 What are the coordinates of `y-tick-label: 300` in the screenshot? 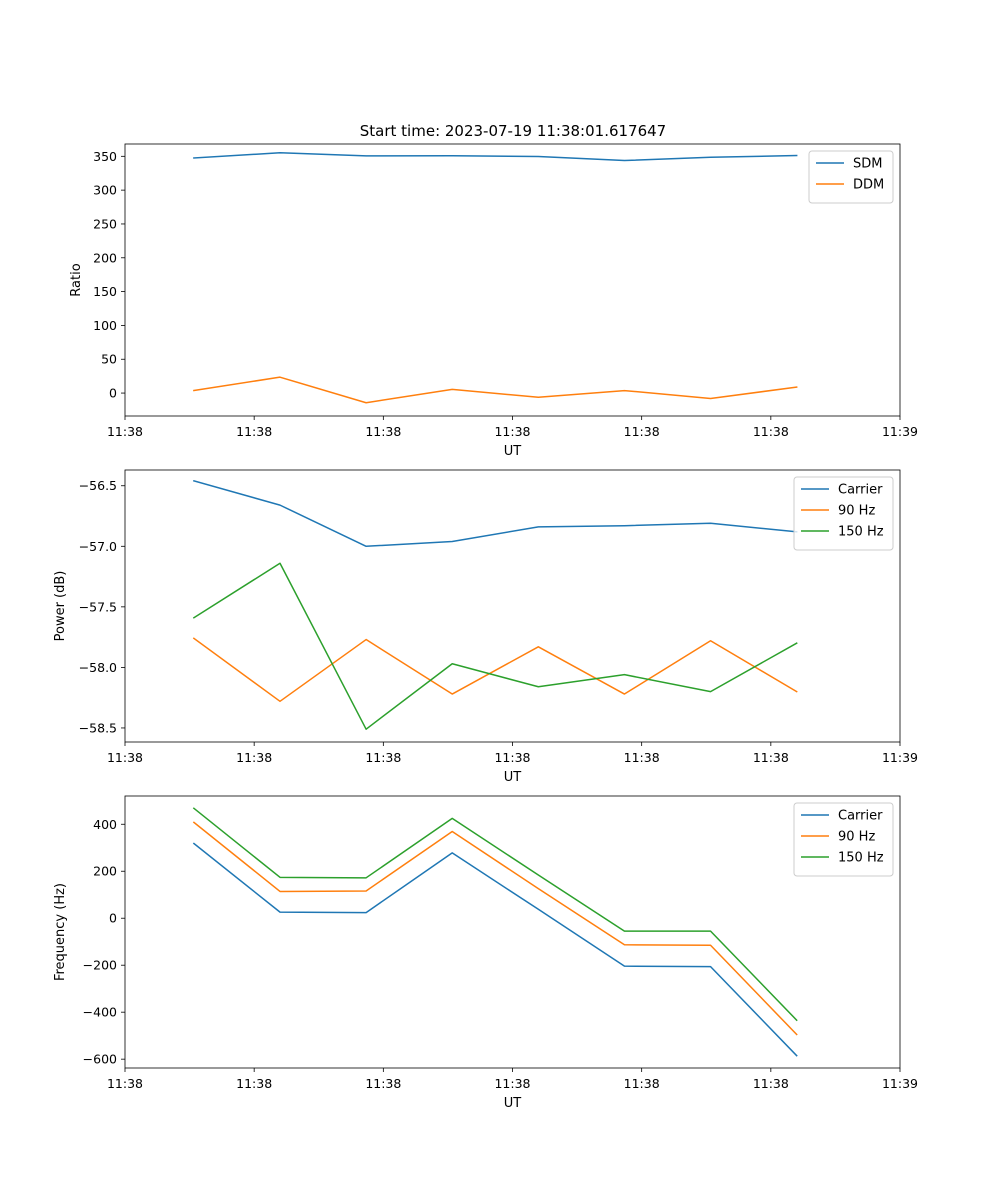 It's located at (105, 190).